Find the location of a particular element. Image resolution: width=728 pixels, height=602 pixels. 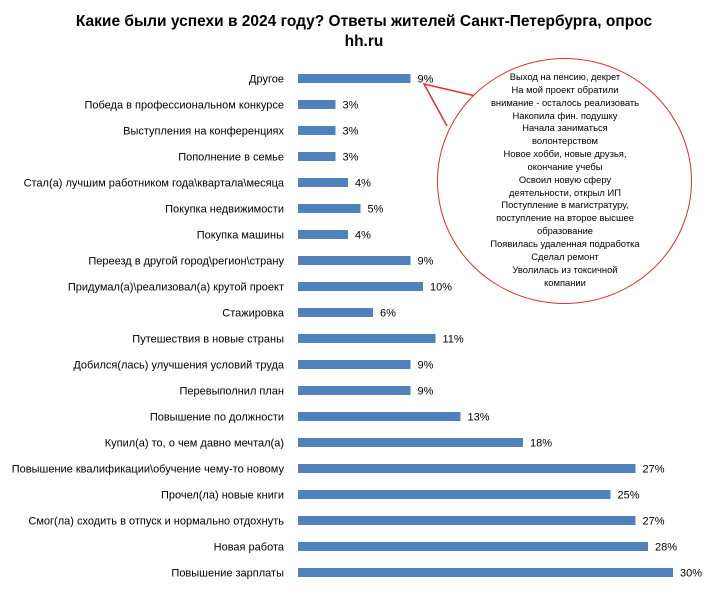

category-label: Новая работа is located at coordinates (249, 548).